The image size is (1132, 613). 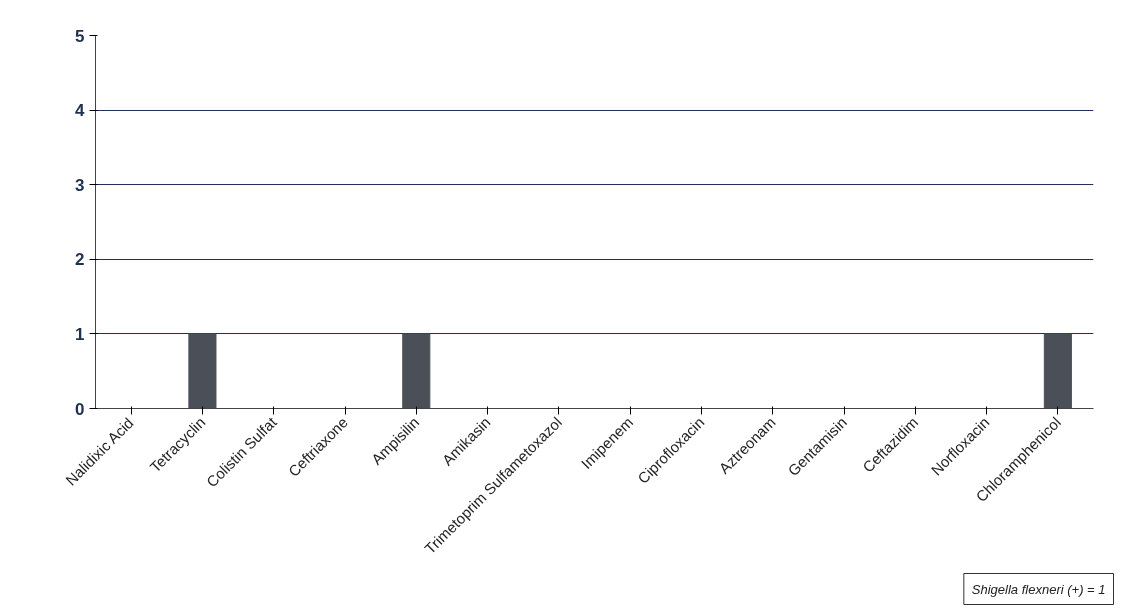 What do you see at coordinates (80, 36) in the screenshot?
I see `y-tick-label: 5` at bounding box center [80, 36].